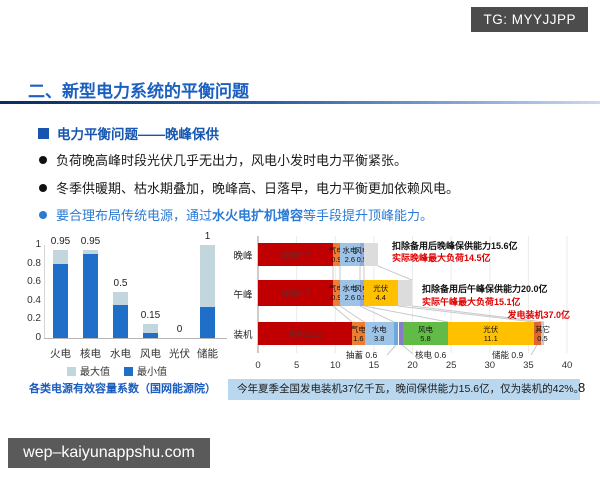 Image resolution: width=600 pixels, height=480 pixels. What do you see at coordinates (120, 354) in the screenshot?
I see `category-label: 水电` at bounding box center [120, 354].